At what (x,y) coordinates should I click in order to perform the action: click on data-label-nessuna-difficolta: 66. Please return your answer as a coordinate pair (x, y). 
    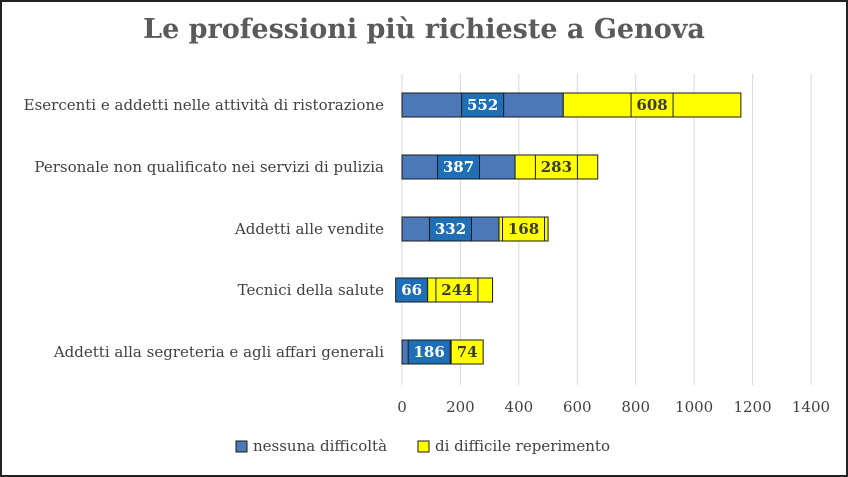
    Looking at the image, I should click on (411, 290).